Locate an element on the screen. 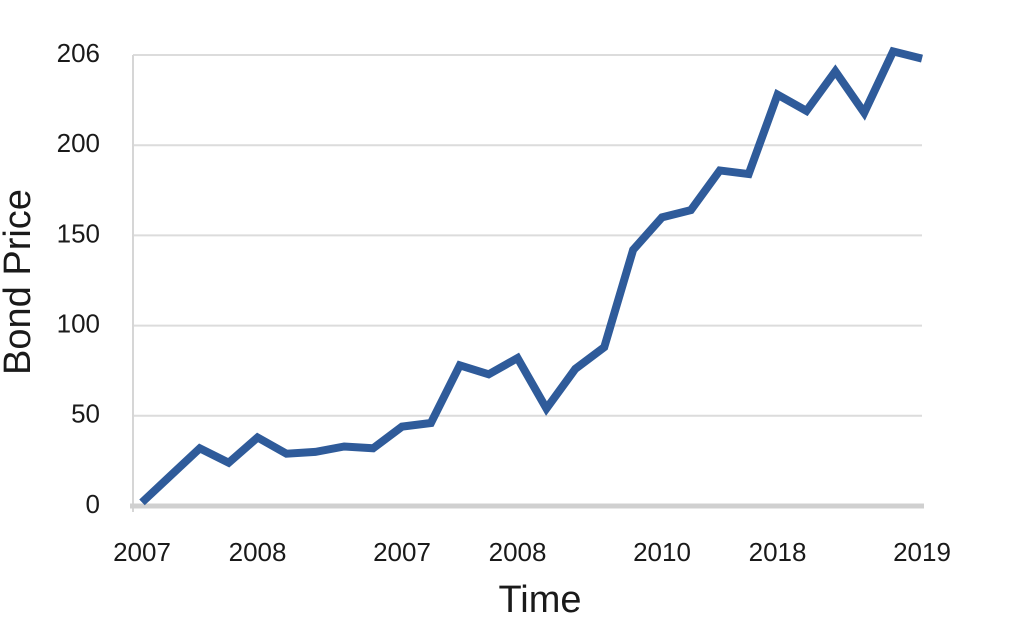 This screenshot has height=626, width=1024. x-tick-label: 2019 is located at coordinates (922, 552).